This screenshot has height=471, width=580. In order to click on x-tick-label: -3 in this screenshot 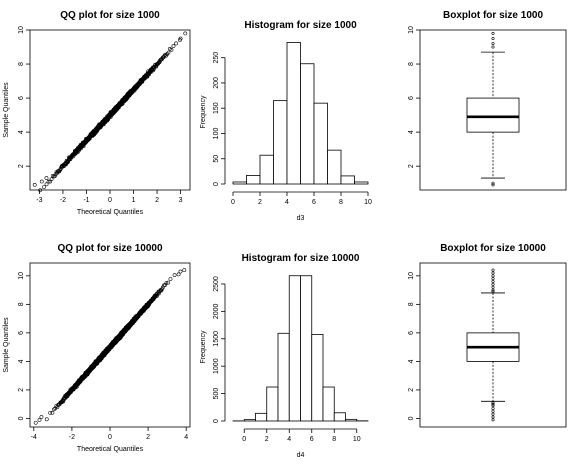, I will do `click(39, 200)`.